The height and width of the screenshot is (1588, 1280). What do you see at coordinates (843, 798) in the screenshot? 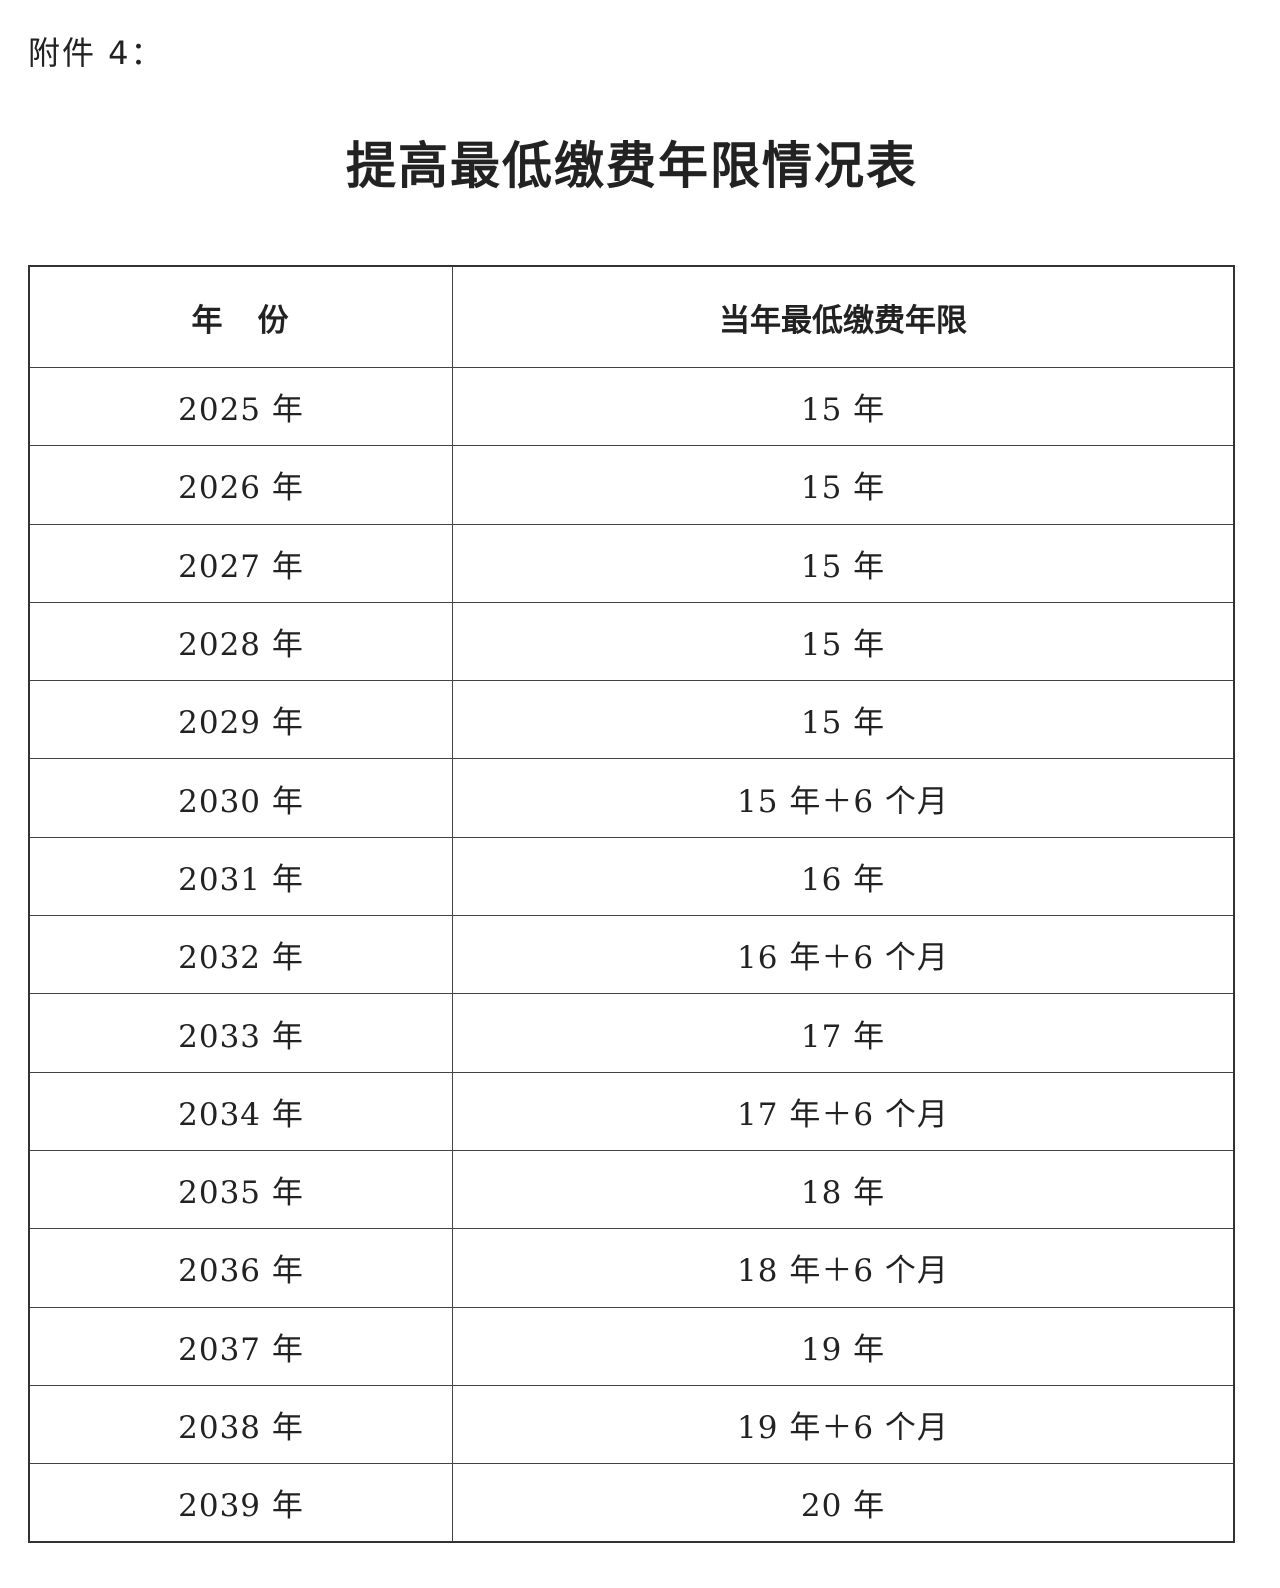
I see `minimum-years-cell: 15 年＋6 个月` at bounding box center [843, 798].